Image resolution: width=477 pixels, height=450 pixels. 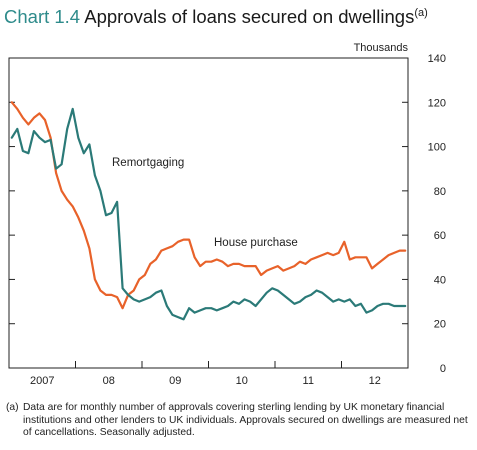 What do you see at coordinates (375, 381) in the screenshot?
I see `x-tick-label: 12` at bounding box center [375, 381].